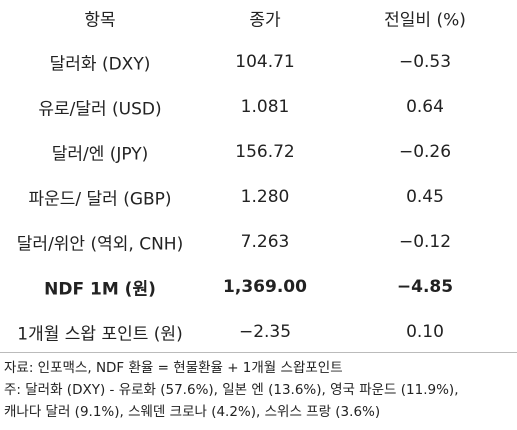 The width and height of the screenshot is (517, 430). Describe the element at coordinates (425, 197) in the screenshot. I see `table-cell: 0.45` at that location.